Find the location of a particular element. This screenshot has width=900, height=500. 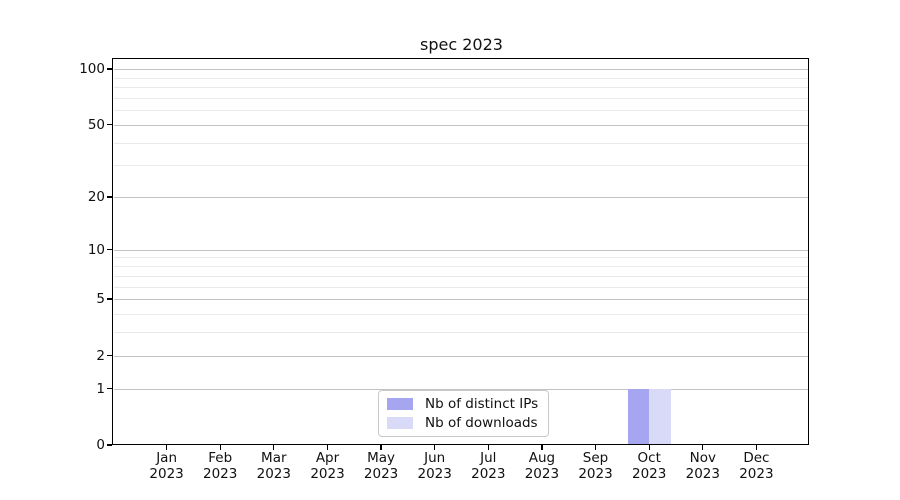

legend-swatch-distinct-ips is located at coordinates (400, 404).